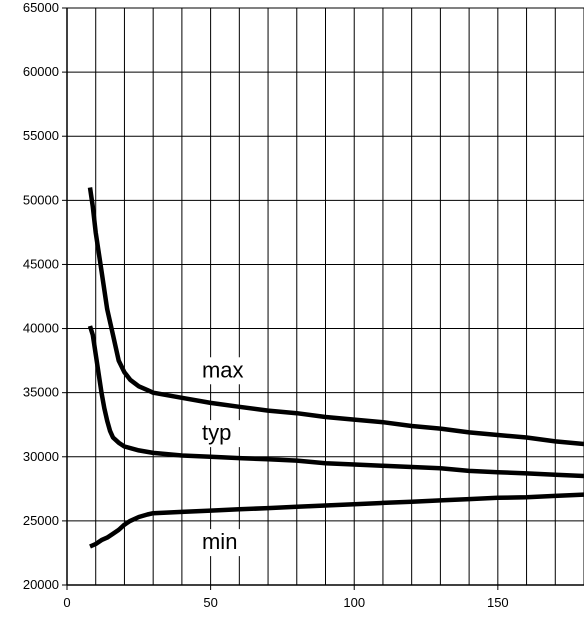  I want to click on series-label-max: max, so click(223, 369).